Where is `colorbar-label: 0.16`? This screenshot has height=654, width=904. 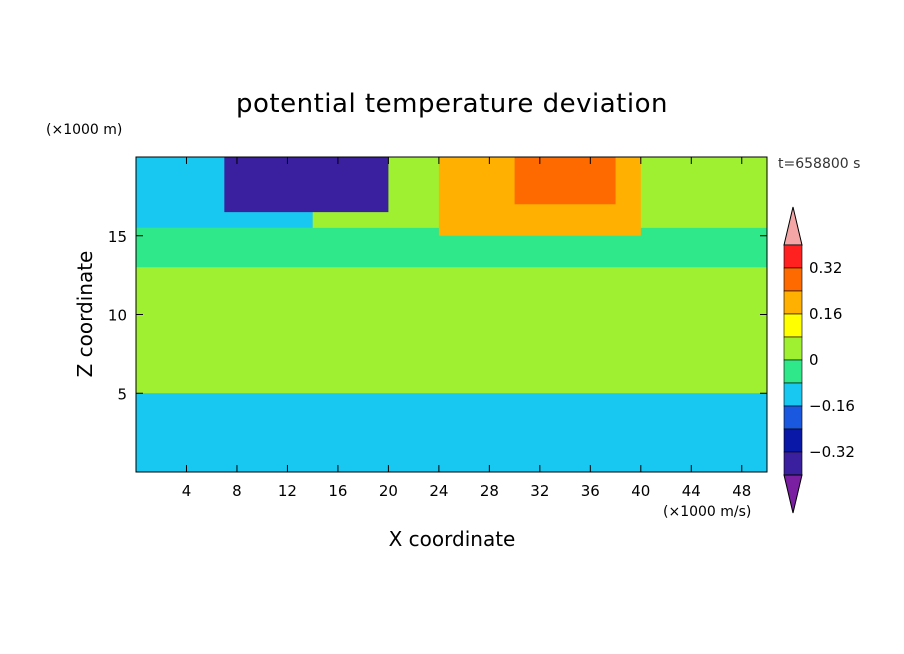 colorbar-label: 0.16 is located at coordinates (825, 314).